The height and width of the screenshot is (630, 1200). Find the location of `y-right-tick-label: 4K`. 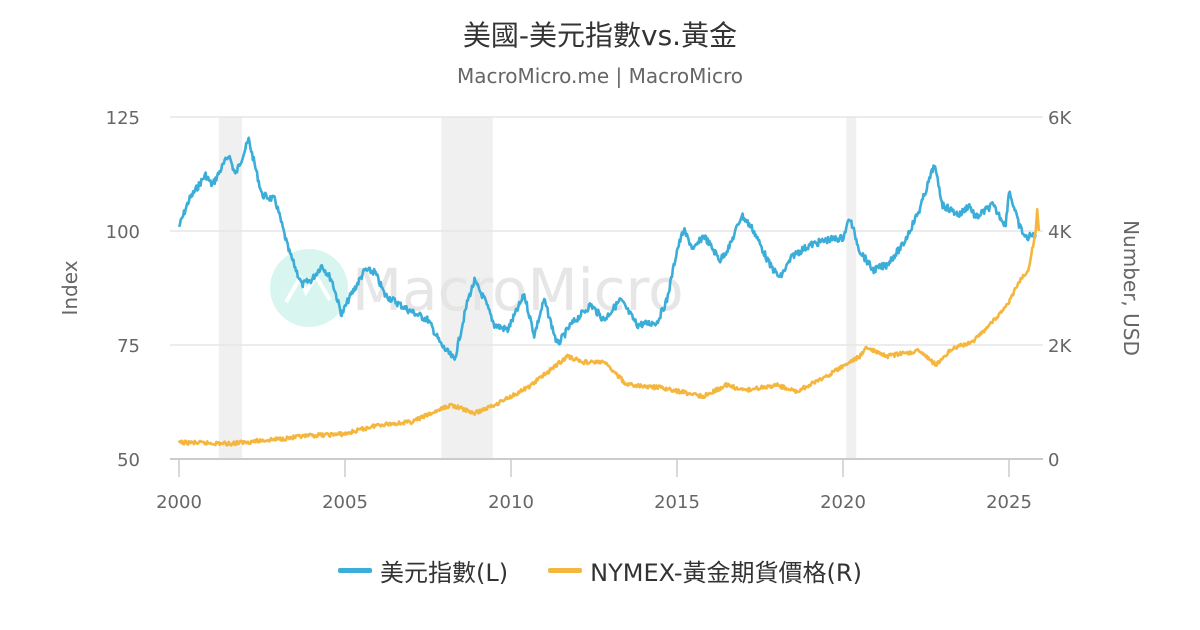

y-right-tick-label: 4K is located at coordinates (1060, 232).